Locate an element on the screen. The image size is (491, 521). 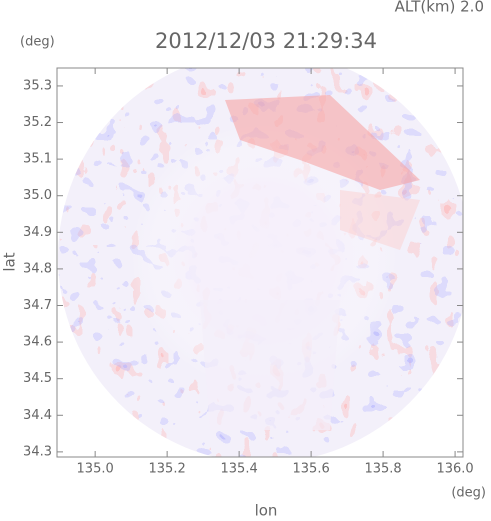
y-tick-label: 34.9 is located at coordinates (37, 232).